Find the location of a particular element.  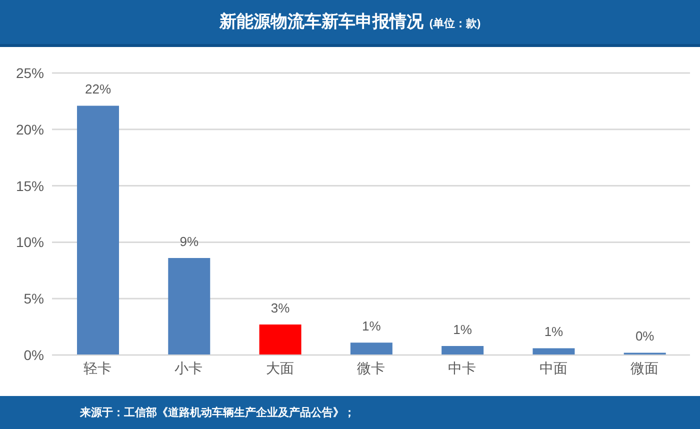

chart-title: 新能源物流车新车申报情况 is located at coordinates (321, 21).